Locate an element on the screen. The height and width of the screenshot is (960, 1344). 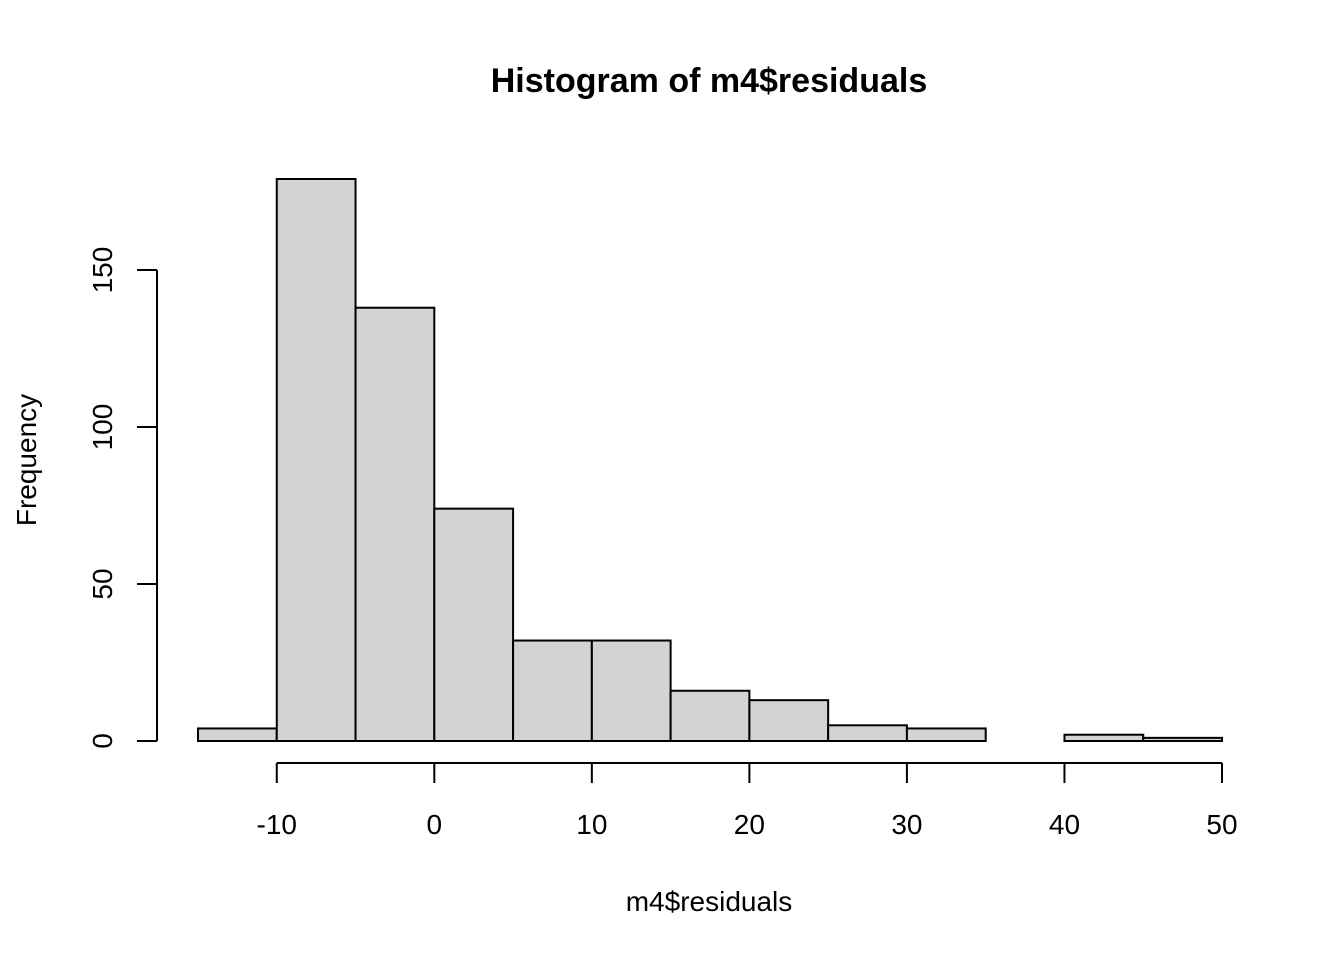
y-tick-label: 100 is located at coordinates (102, 427).